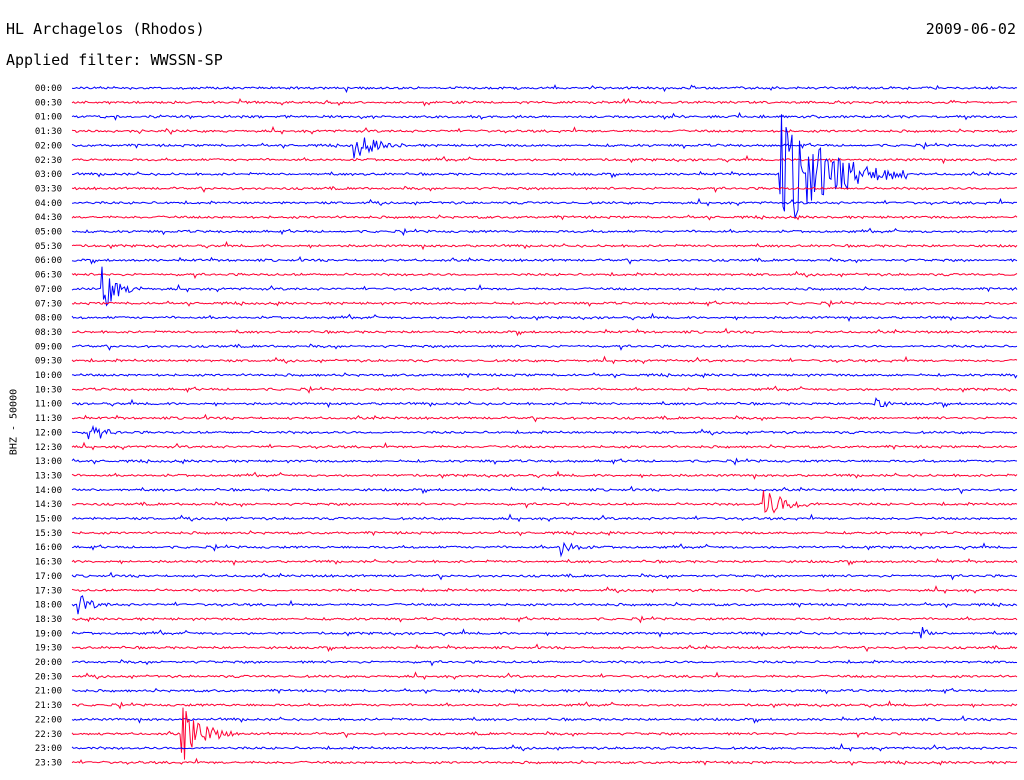 The image size is (1024, 780). What do you see at coordinates (48, 649) in the screenshot?
I see `tick-label: 19:30` at bounding box center [48, 649].